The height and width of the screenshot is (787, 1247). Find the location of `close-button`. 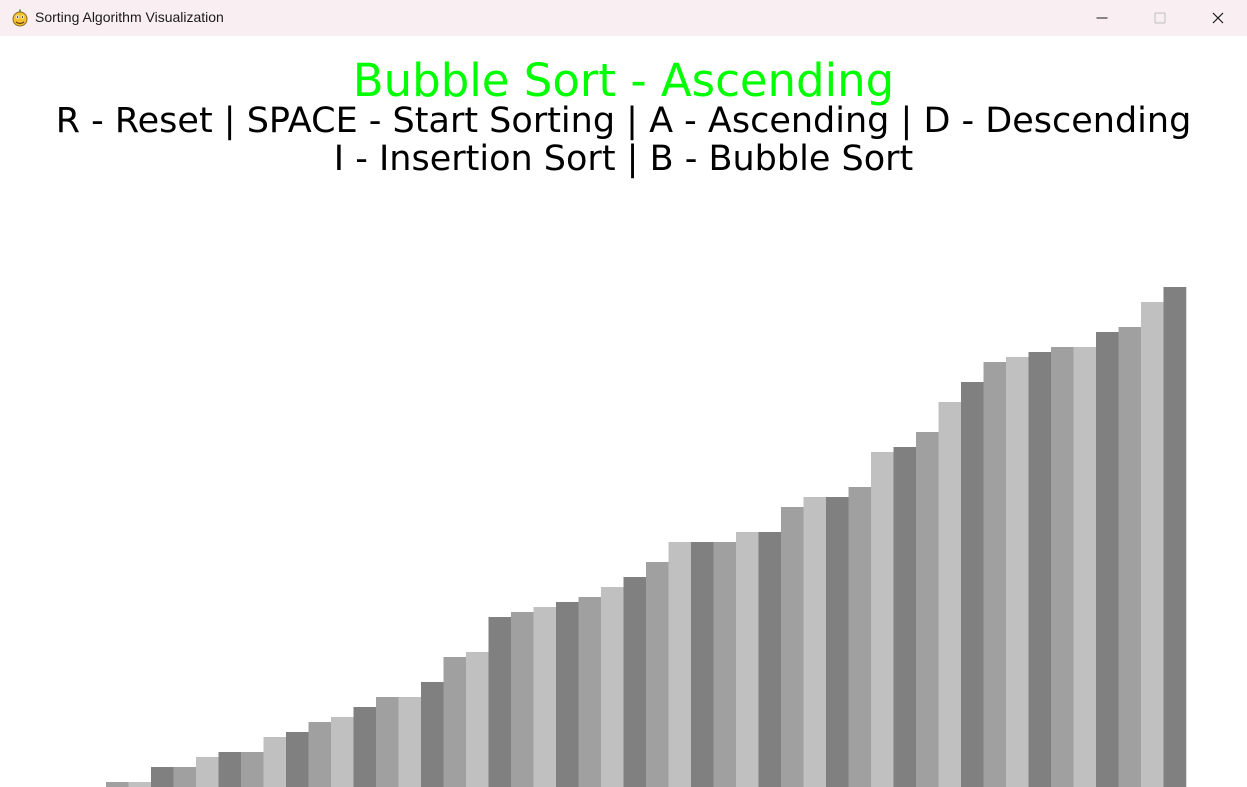

close-button is located at coordinates (1218, 18).